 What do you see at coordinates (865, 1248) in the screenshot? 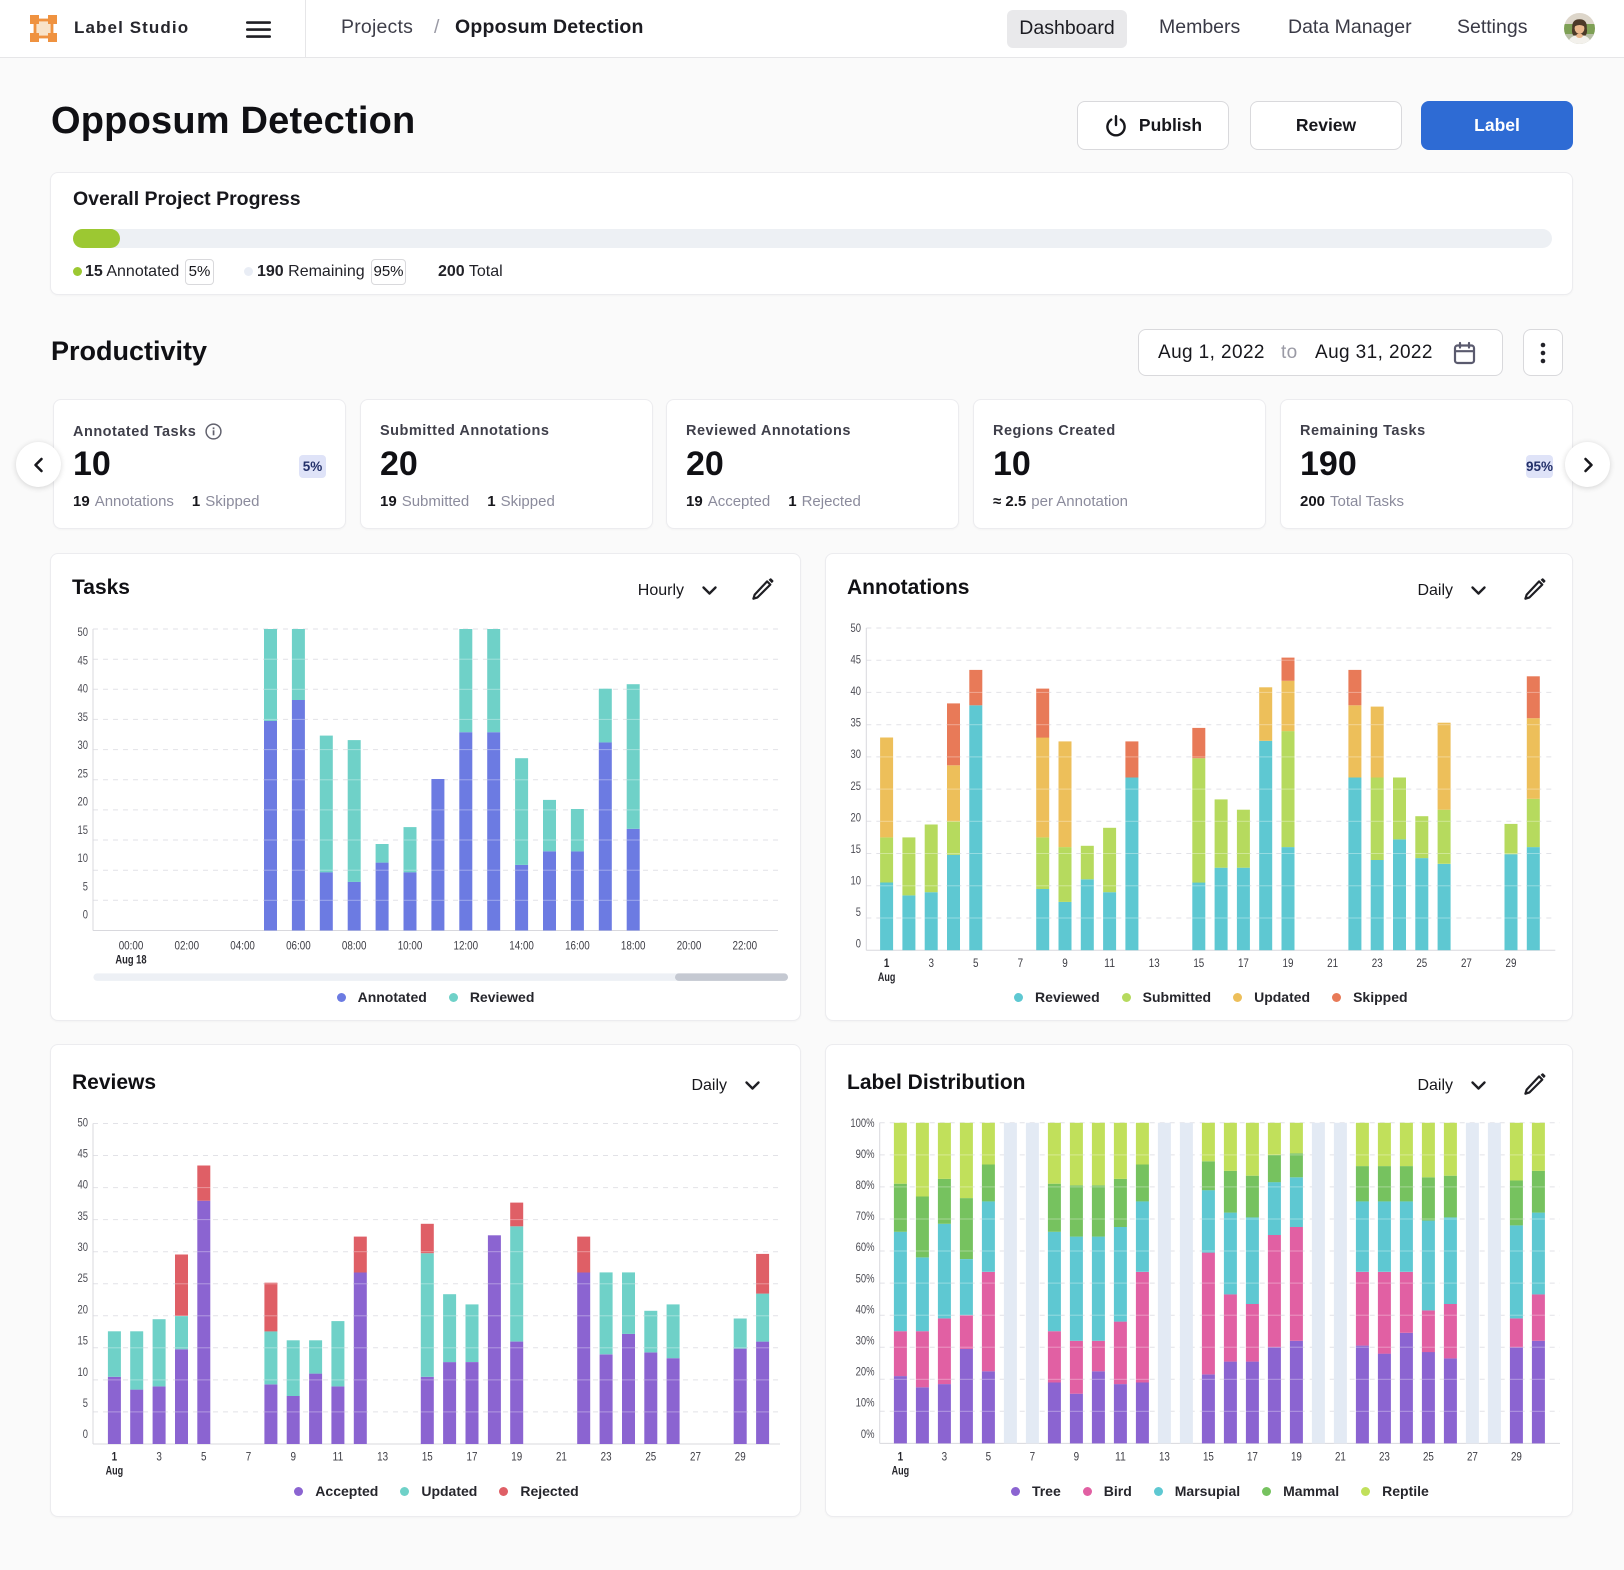
I see `svg-text: 60%` at bounding box center [865, 1248].